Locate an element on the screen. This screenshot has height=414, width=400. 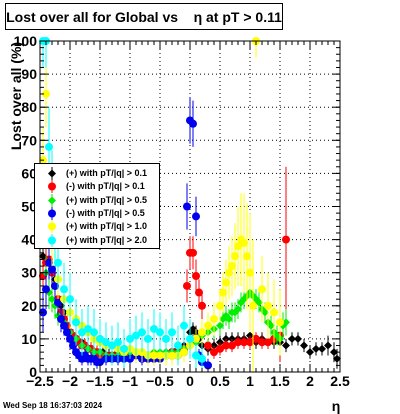
legend-entry: (-) with pT/|q| > 0.5 is located at coordinates (97, 213).